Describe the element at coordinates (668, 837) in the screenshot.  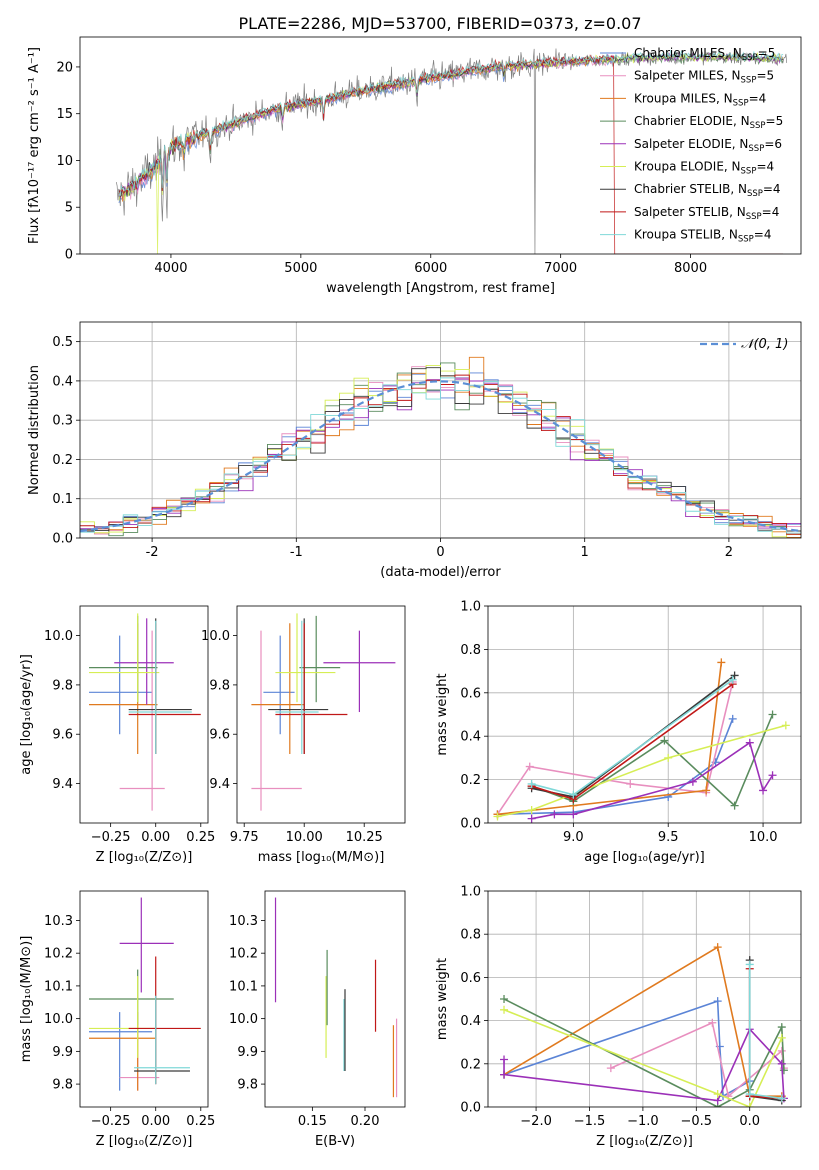
I see `x-tick-label: 9.5` at that location.